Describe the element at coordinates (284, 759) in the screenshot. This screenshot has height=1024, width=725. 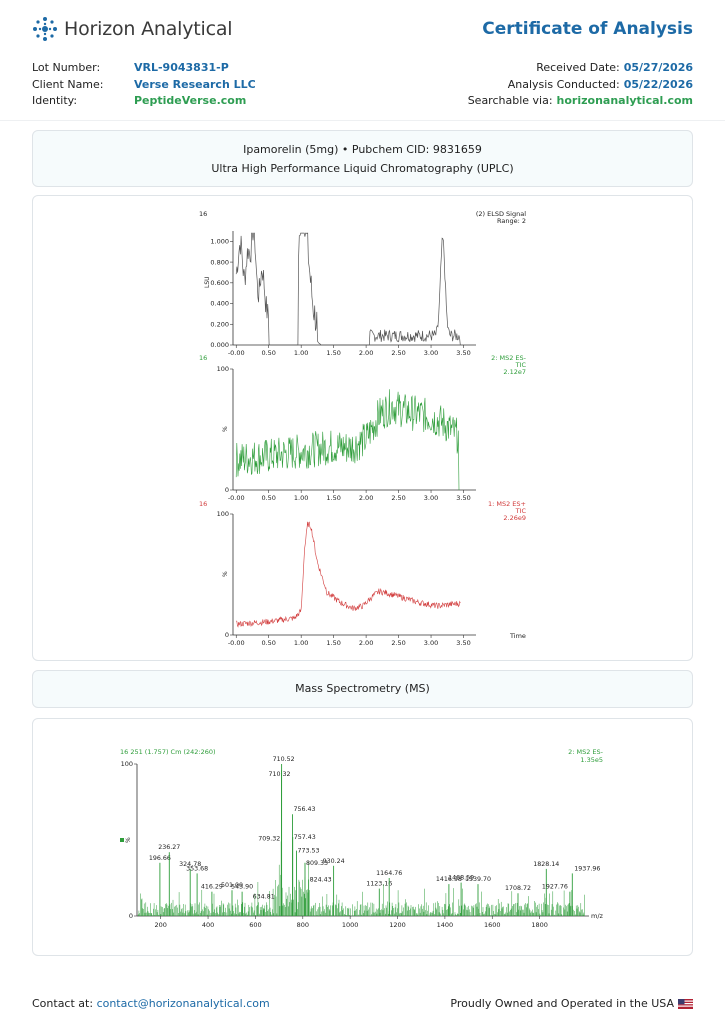
I see `ms-peak-label: 710.52` at that location.